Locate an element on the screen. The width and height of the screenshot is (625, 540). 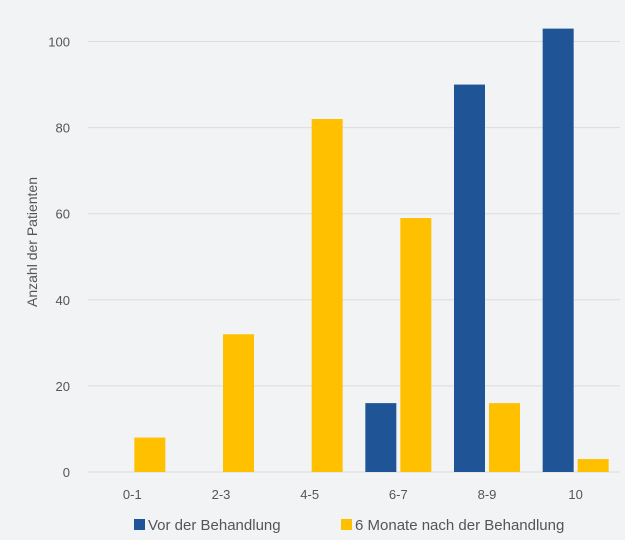
y-tick-label: 80 is located at coordinates (63, 128).